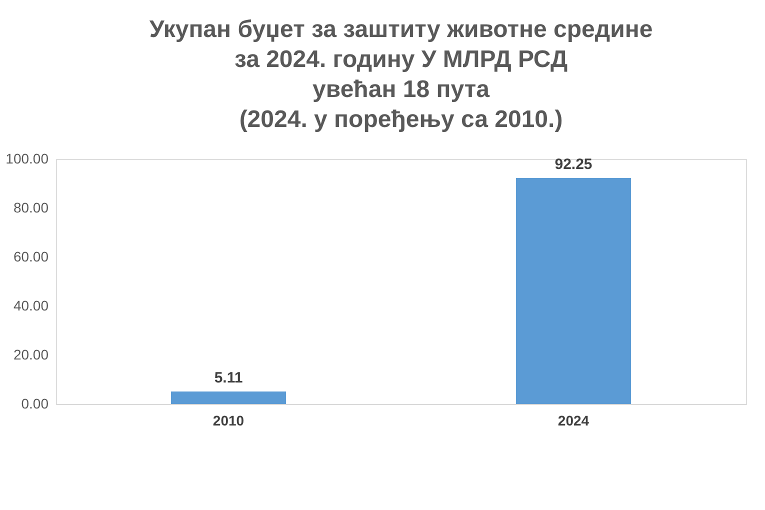 Image resolution: width=765 pixels, height=510 pixels. Describe the element at coordinates (31, 354) in the screenshot. I see `y-tick-label: 20.00` at that location.